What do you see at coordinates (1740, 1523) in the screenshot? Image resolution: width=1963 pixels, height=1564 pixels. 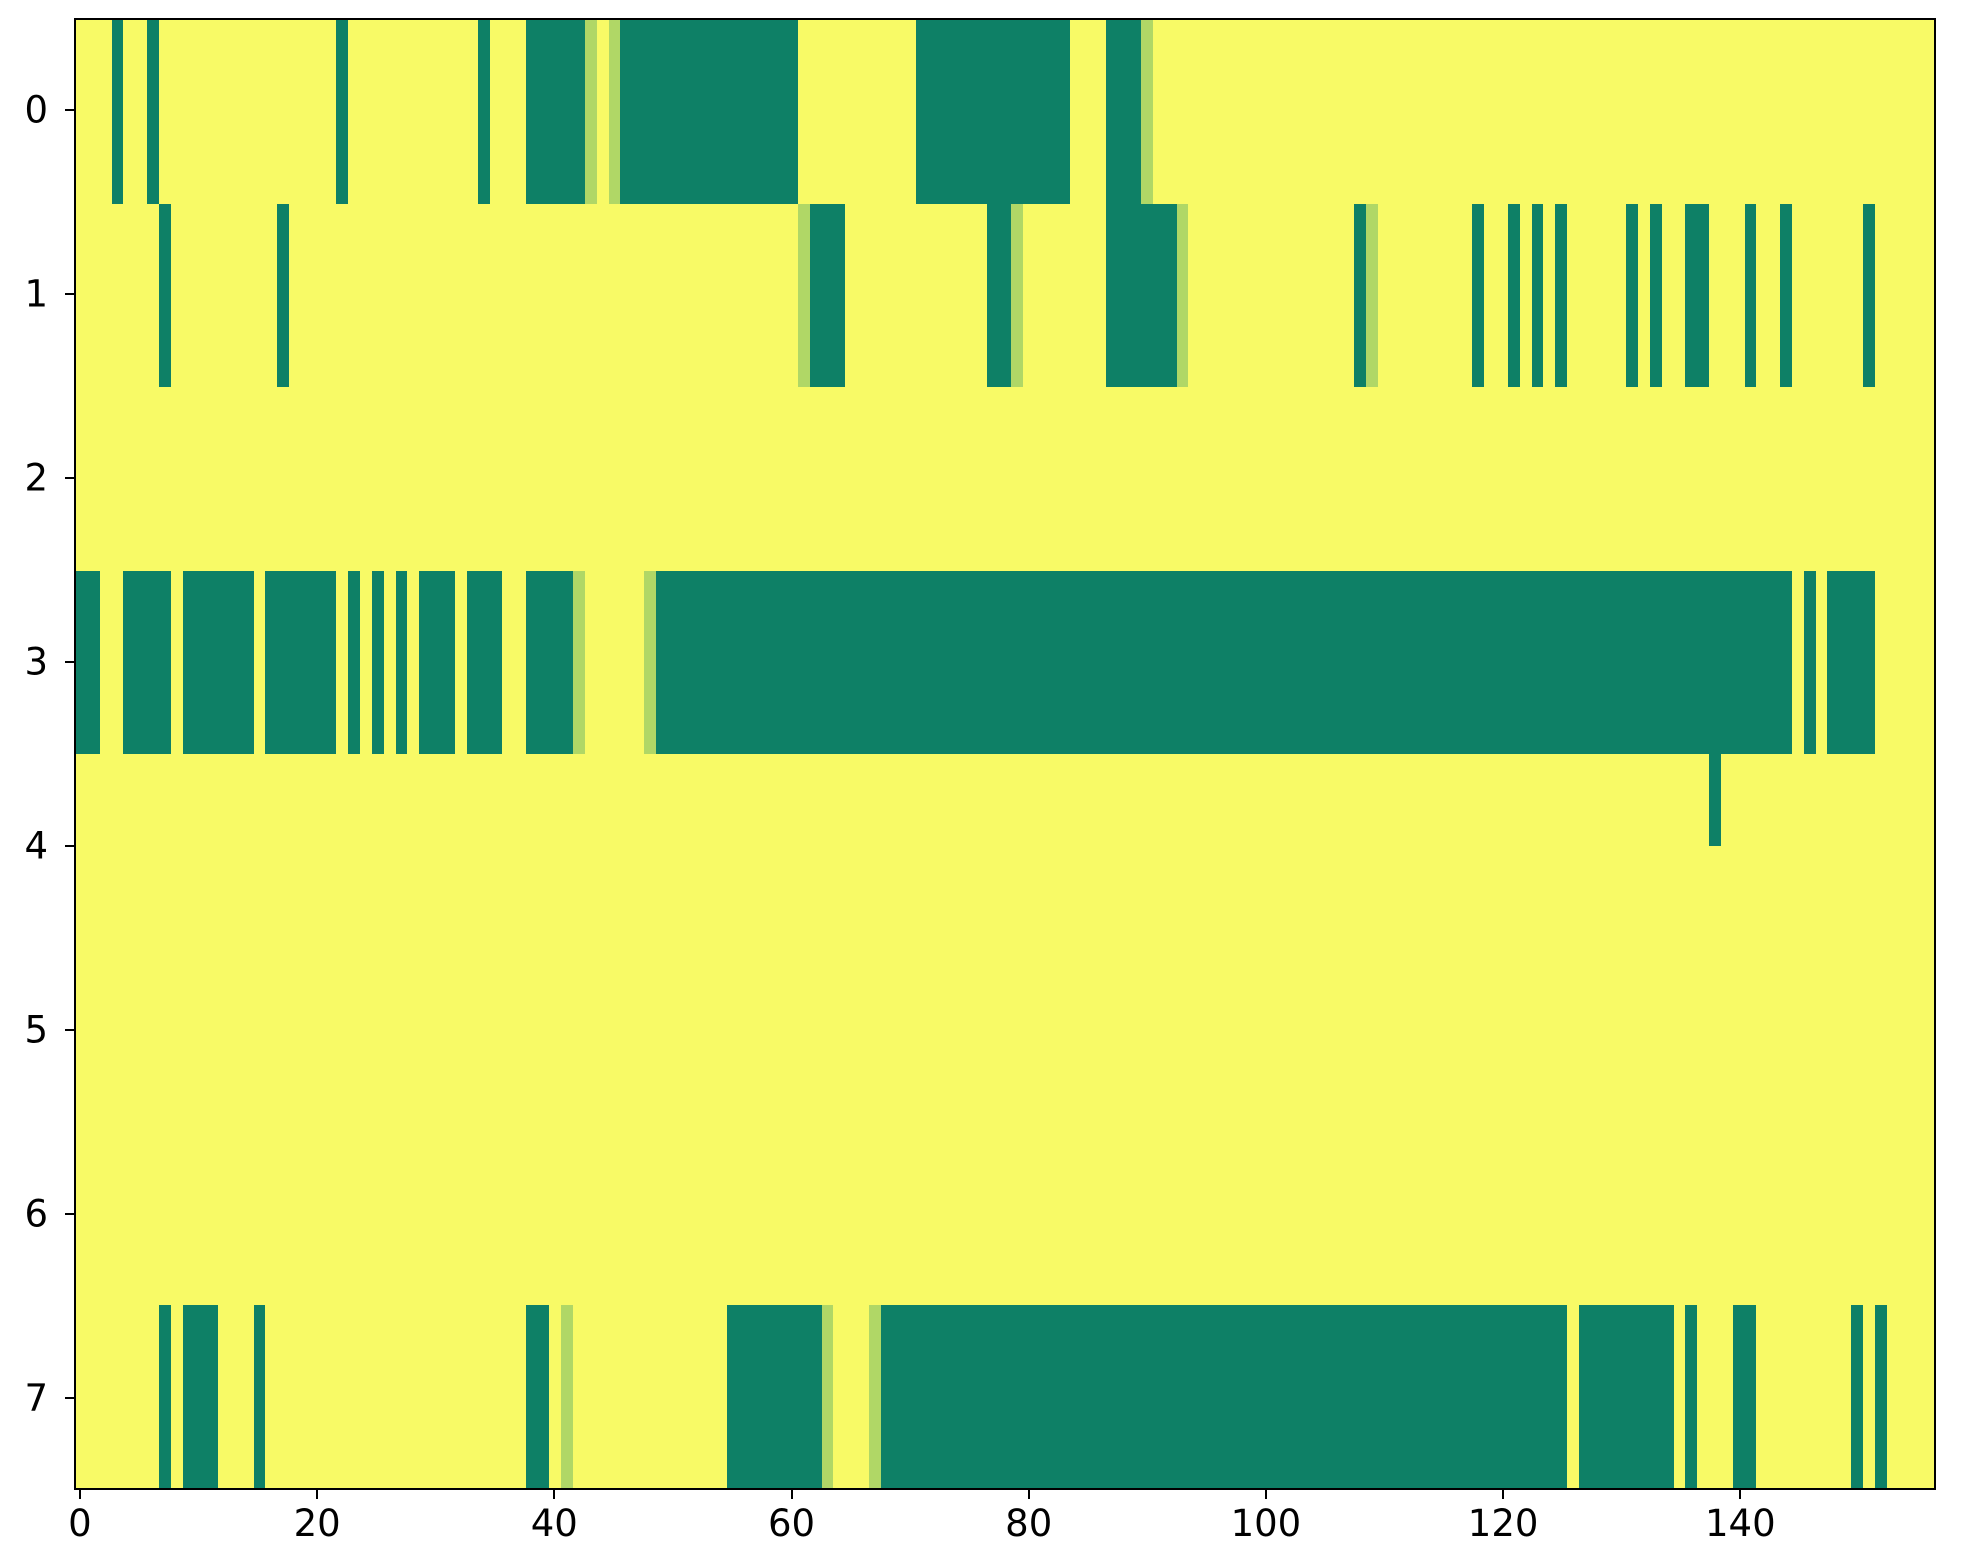 I see `x-tick-label: 140` at bounding box center [1740, 1523].